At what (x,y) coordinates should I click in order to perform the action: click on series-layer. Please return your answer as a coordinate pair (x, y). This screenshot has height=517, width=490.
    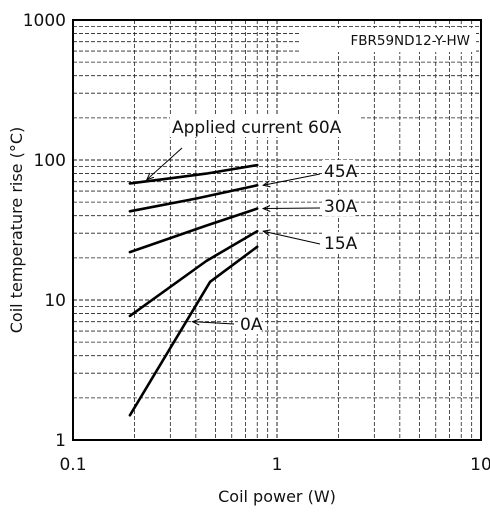
    Looking at the image, I should click on (193, 290).